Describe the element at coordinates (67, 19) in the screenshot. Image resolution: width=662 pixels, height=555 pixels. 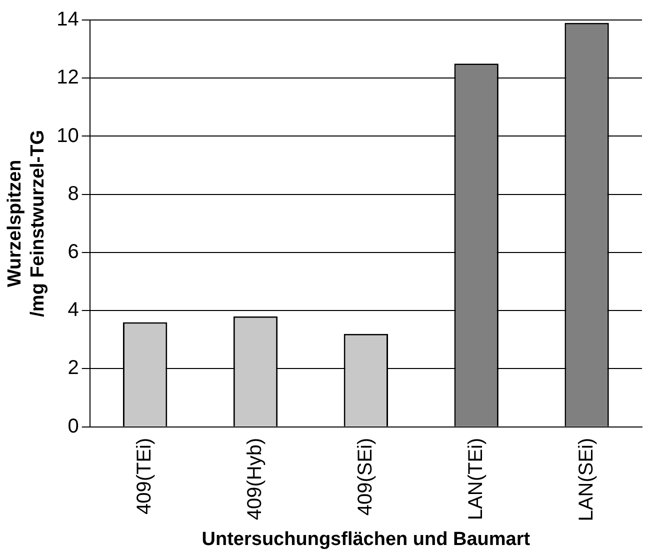
I see `y-tick-label: 14` at that location.